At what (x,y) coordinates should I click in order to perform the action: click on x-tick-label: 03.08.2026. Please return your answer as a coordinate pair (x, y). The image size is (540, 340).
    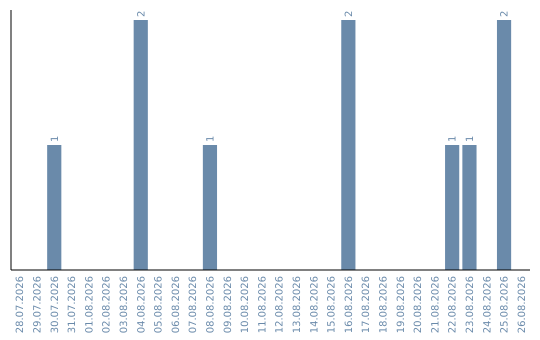
    Looking at the image, I should click on (124, 305).